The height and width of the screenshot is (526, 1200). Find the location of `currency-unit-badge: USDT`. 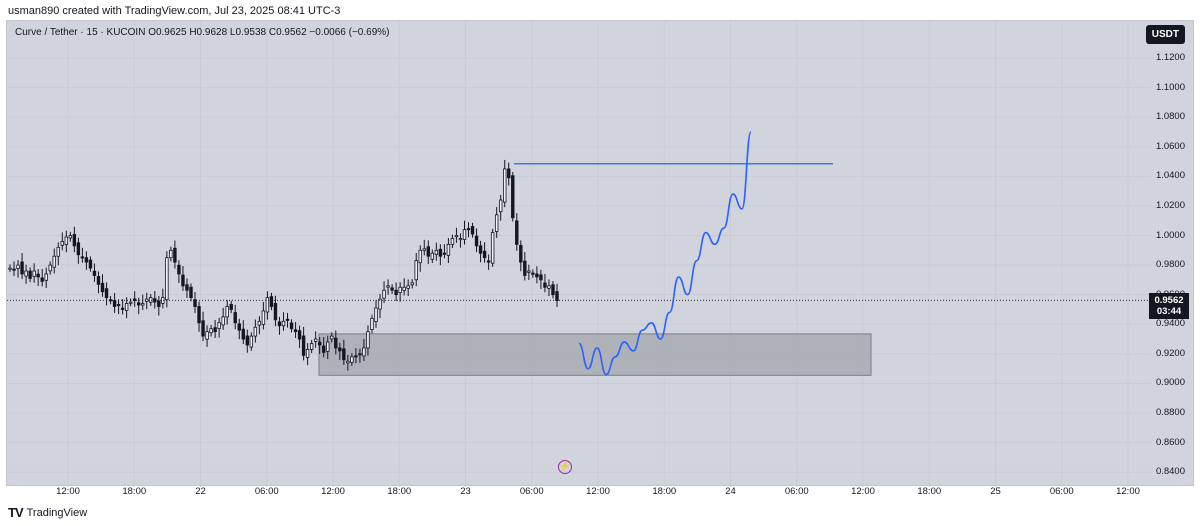

currency-unit-badge: USDT is located at coordinates (1165, 34).